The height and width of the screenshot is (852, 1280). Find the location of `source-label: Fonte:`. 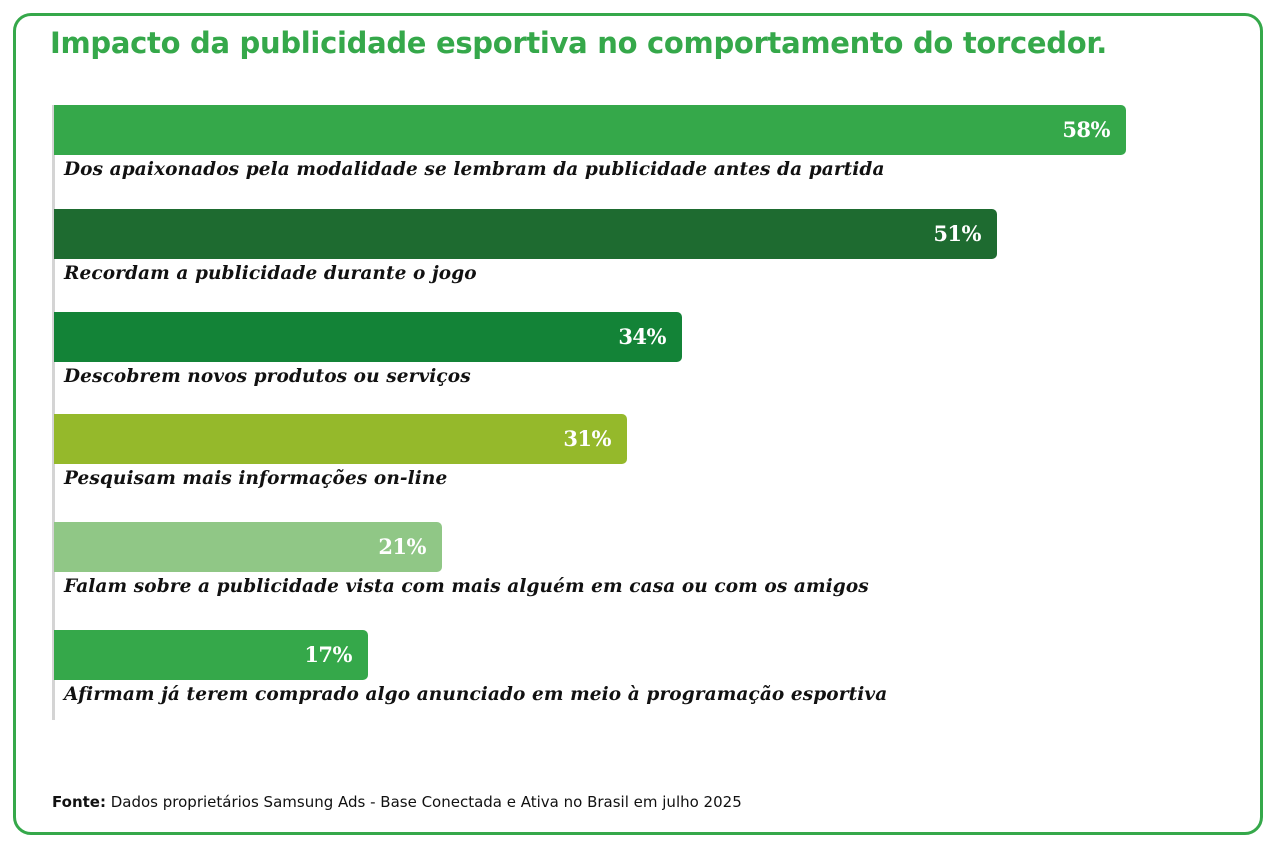

source-label: Fonte: is located at coordinates (79, 802).